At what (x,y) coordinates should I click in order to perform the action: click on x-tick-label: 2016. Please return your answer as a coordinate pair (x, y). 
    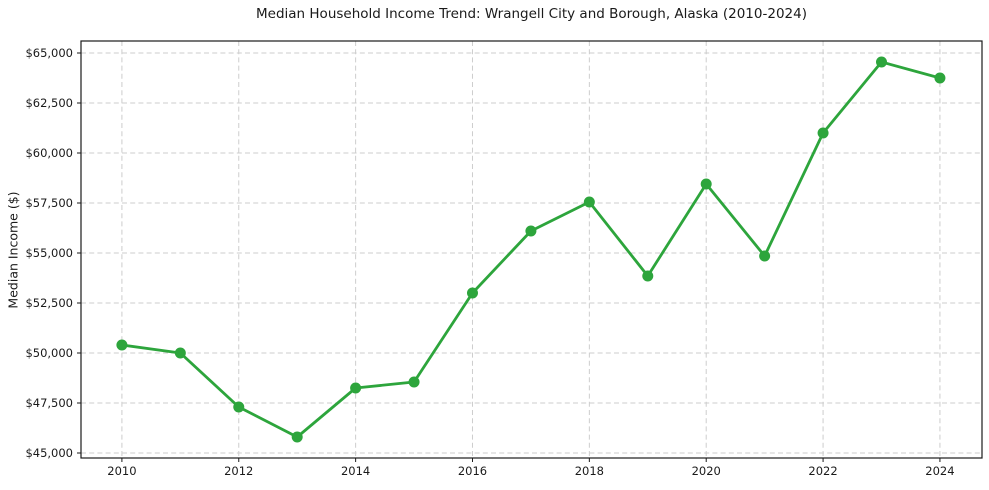
    Looking at the image, I should click on (472, 471).